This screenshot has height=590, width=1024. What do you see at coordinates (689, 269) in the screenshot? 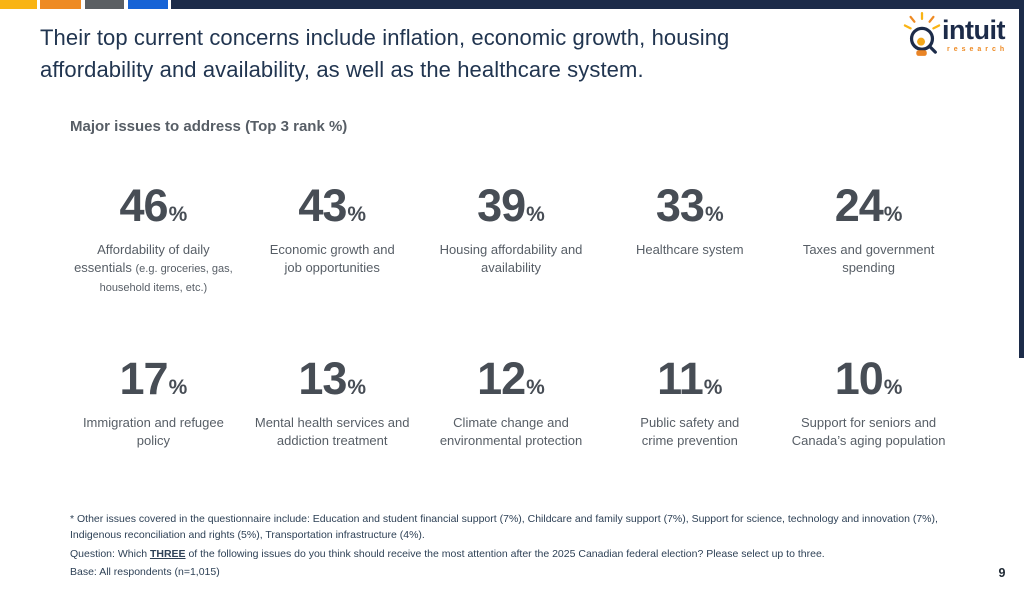
I see `stat-item-healthcare: 33% Healthcare system` at bounding box center [689, 269].